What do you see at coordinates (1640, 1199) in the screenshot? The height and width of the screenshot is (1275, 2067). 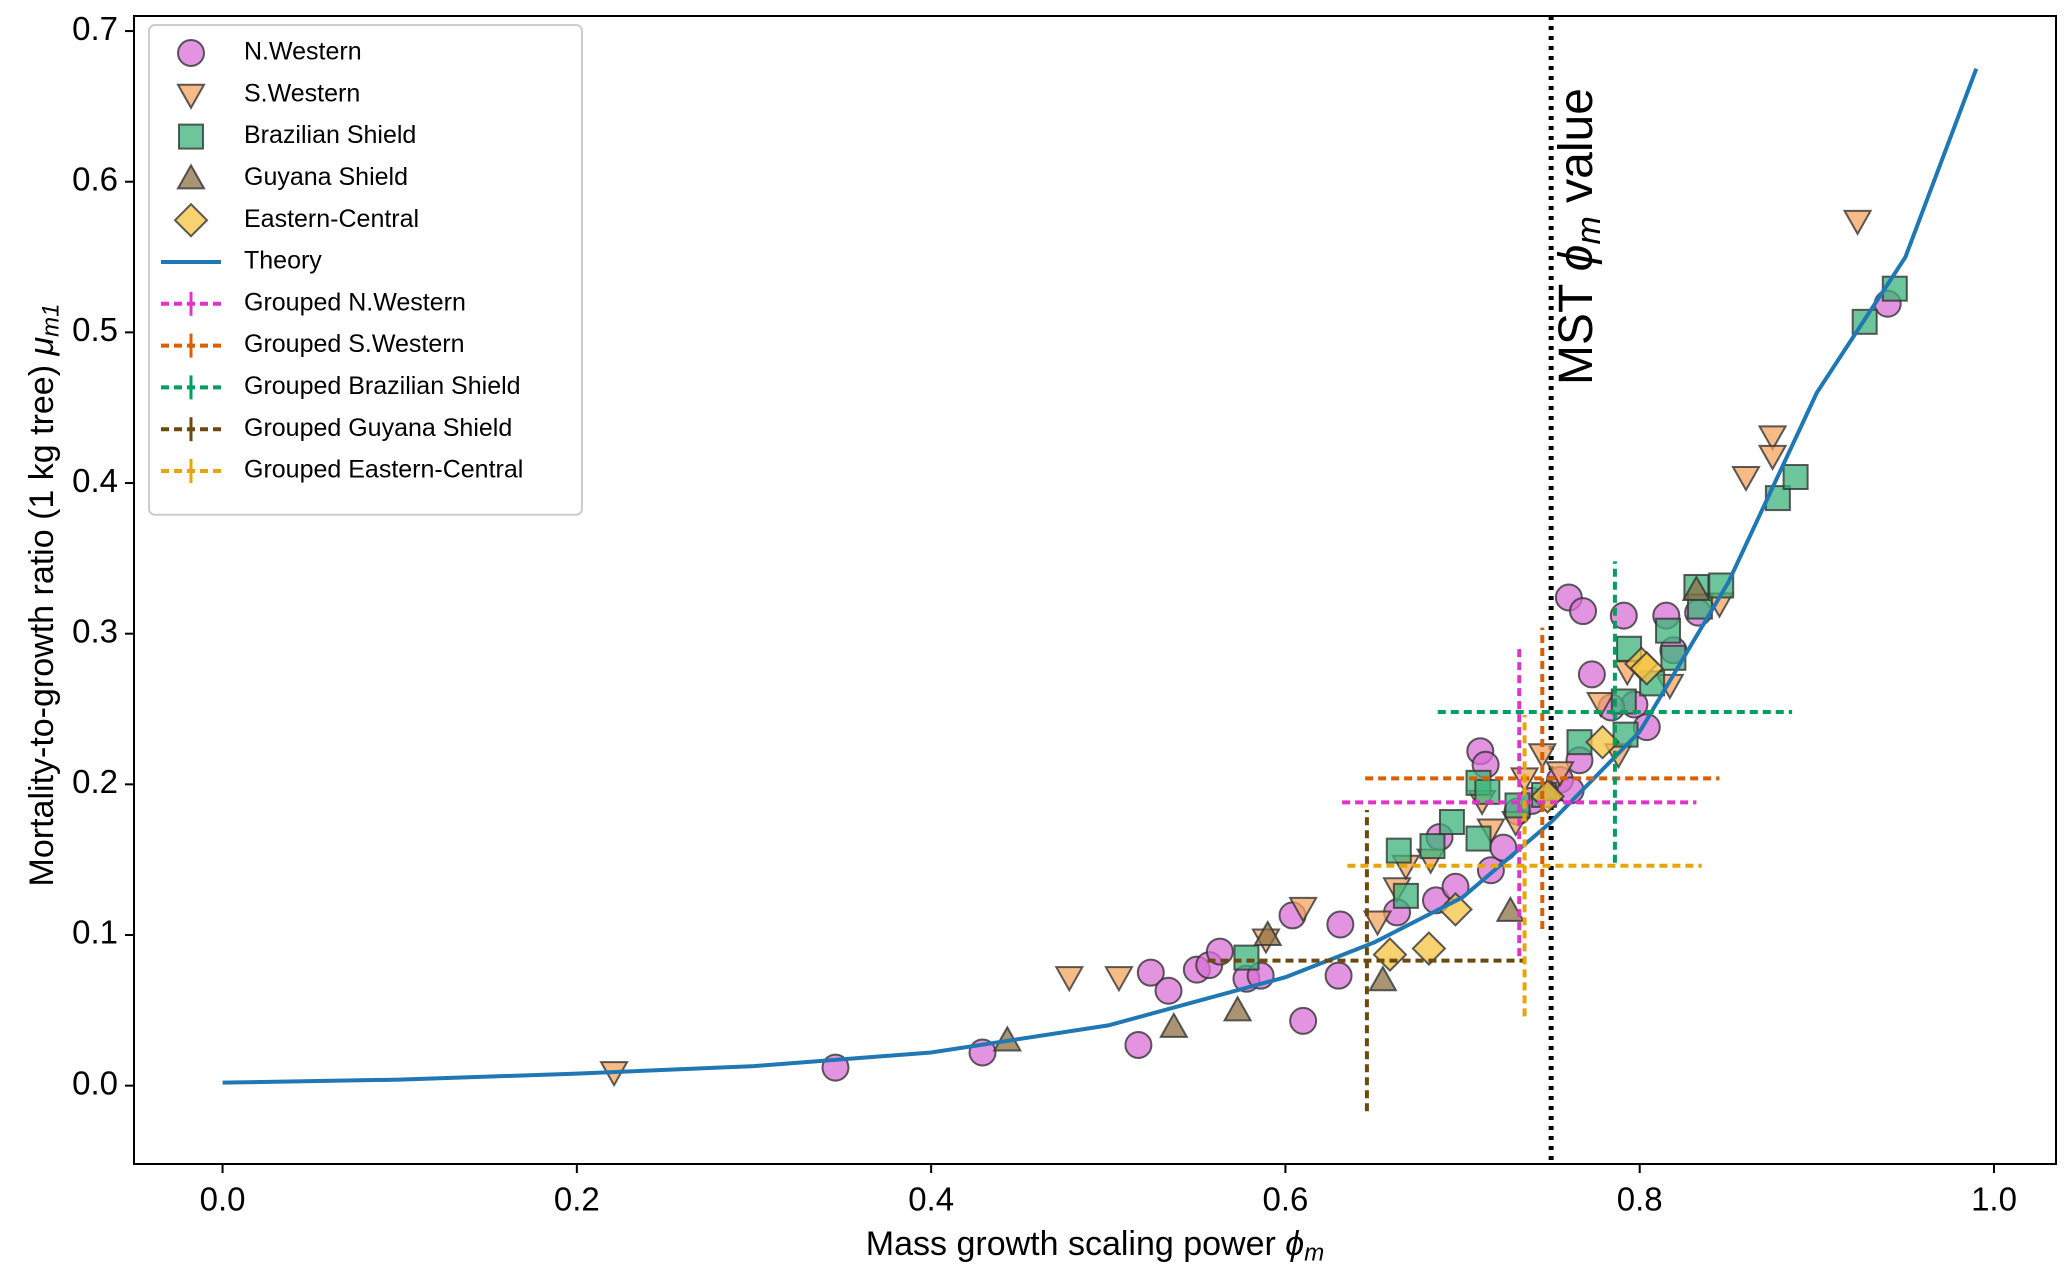 I see `x-tick-label: 0.8` at bounding box center [1640, 1199].